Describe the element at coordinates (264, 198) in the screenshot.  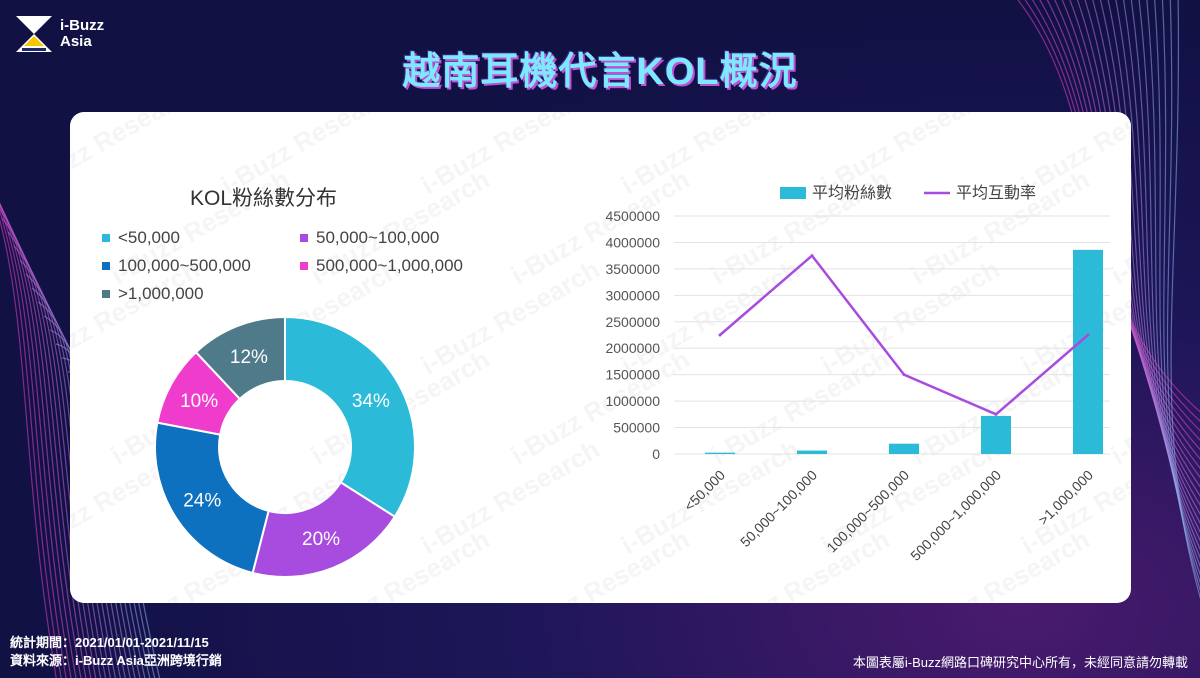
I see `donut-chart-title: KOL粉絲數分布` at that location.